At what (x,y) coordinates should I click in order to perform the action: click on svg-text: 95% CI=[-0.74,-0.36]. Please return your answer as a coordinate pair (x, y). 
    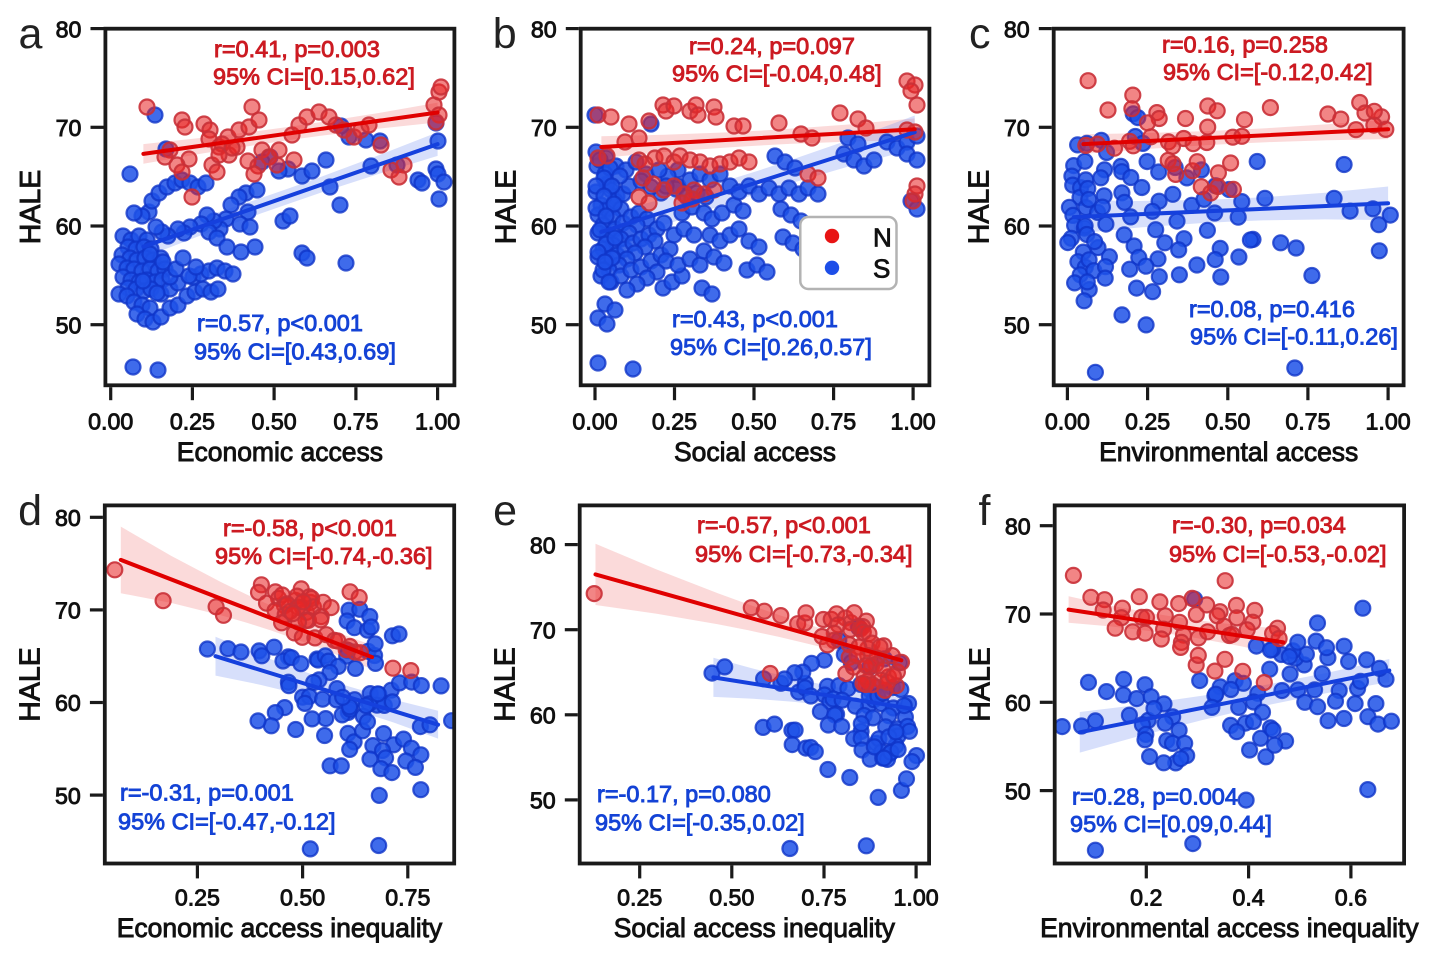
    Looking at the image, I should click on (324, 556).